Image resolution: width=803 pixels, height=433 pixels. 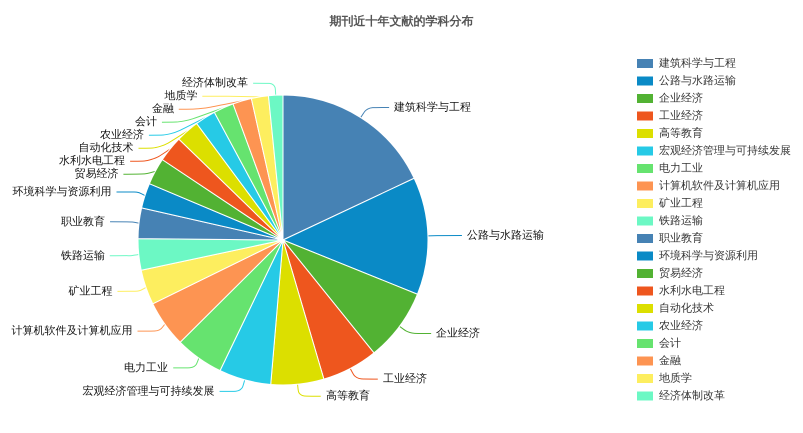 What do you see at coordinates (348, 395) in the screenshot?
I see `slice-label: 高等教育` at bounding box center [348, 395].